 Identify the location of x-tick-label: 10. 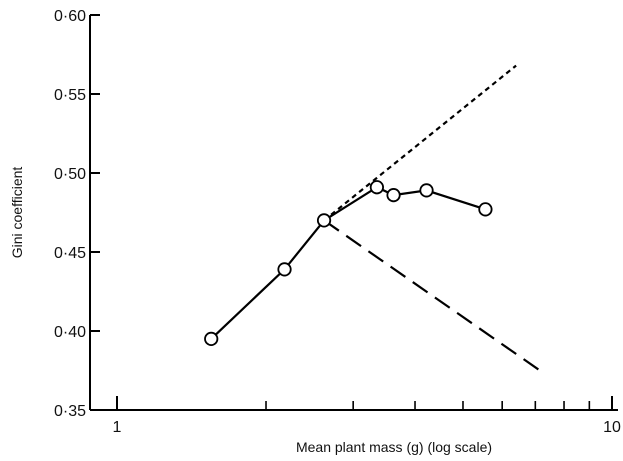
(612, 427).